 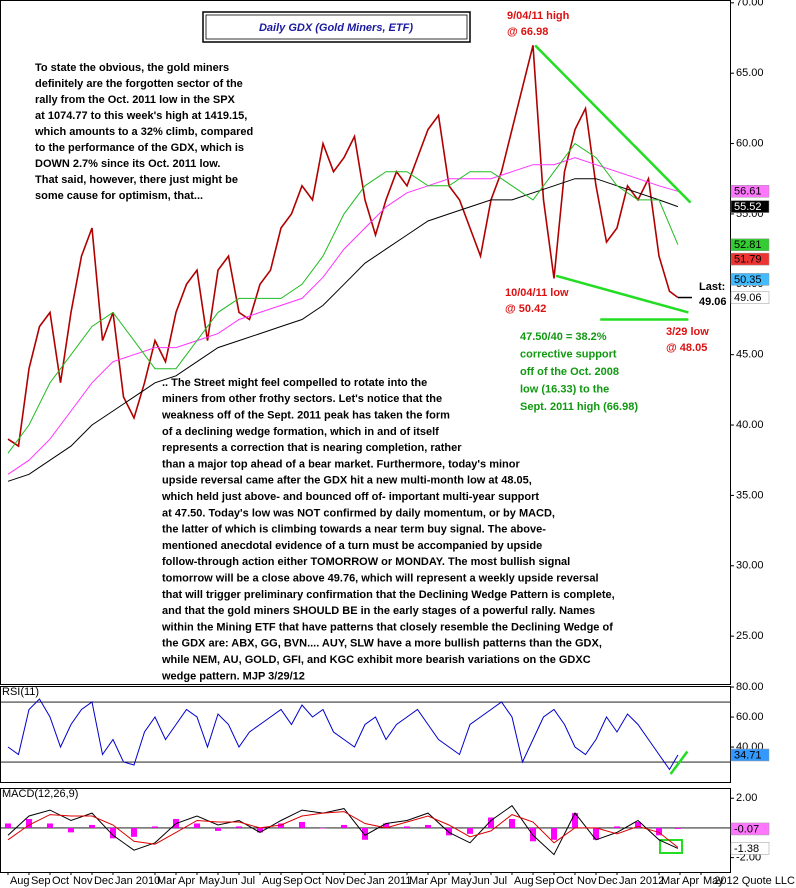 What do you see at coordinates (104, 881) in the screenshot?
I see `x-tick-label: Dec` at bounding box center [104, 881].